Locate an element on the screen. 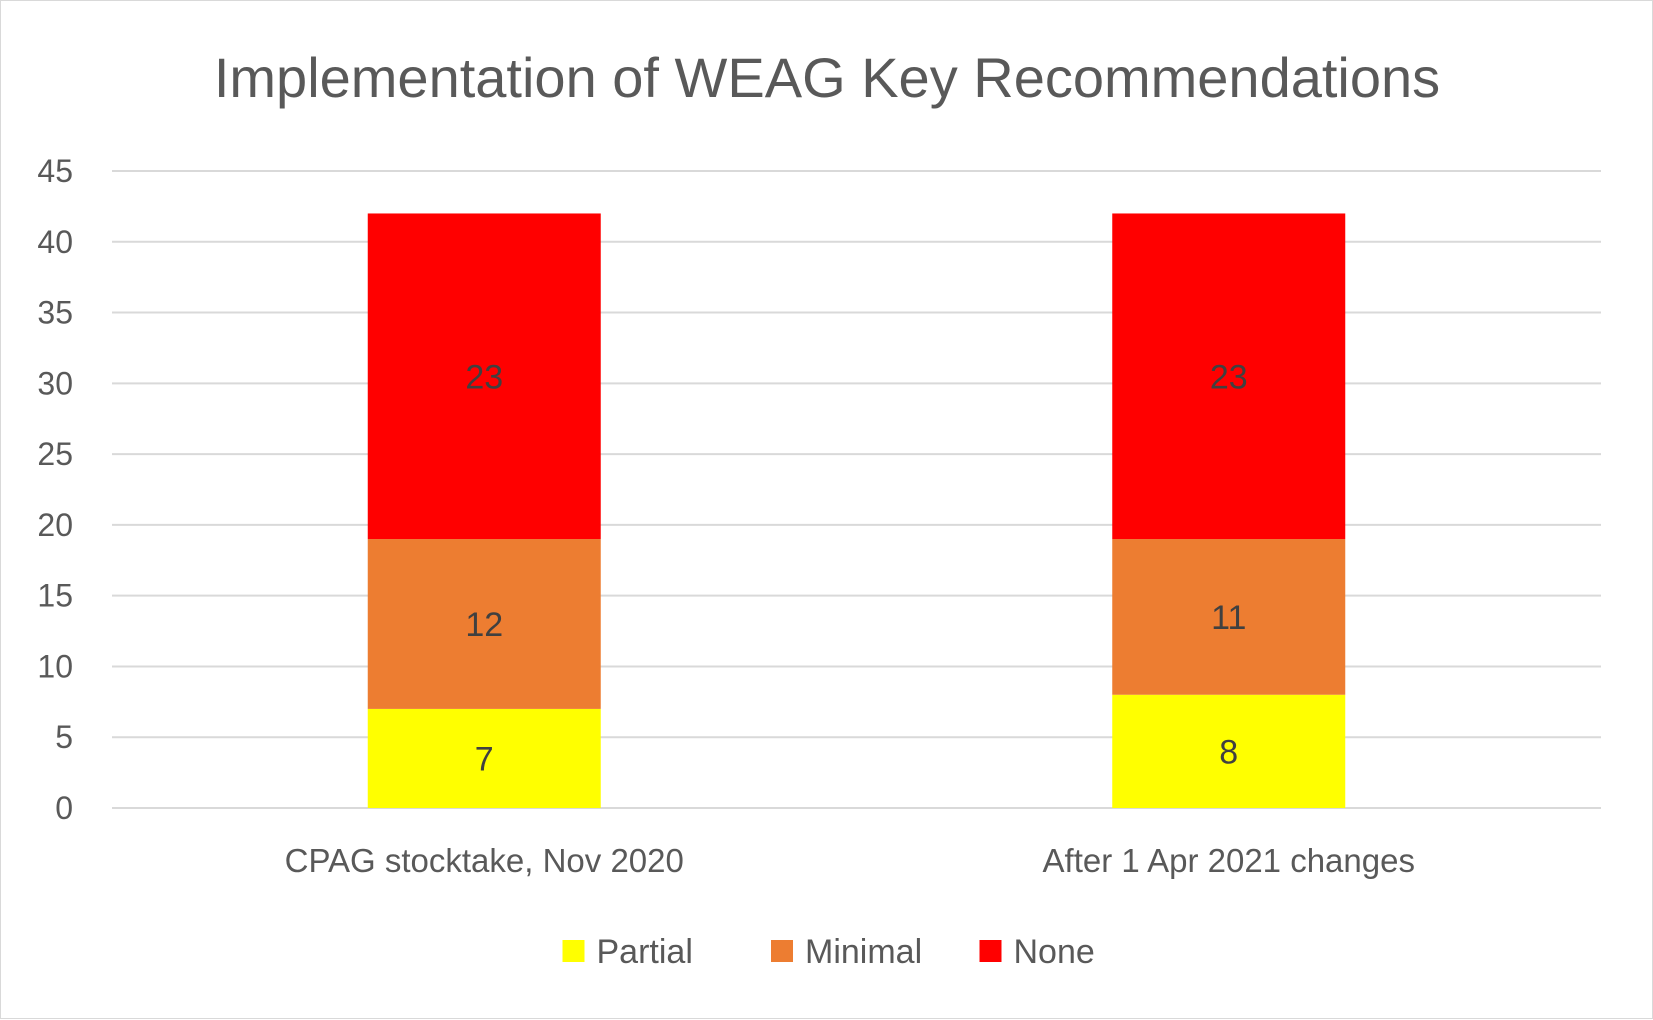 The height and width of the screenshot is (1020, 1653). y-axis-tick-labels: 0 5 10 15 20 25 30 35 40 45 is located at coordinates (55, 489).